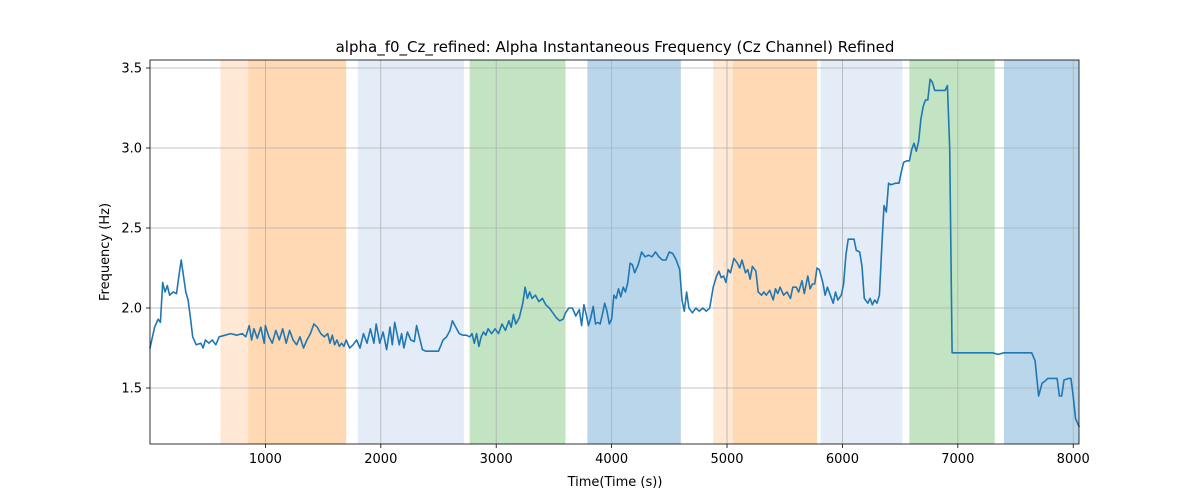 The height and width of the screenshot is (500, 1200). Describe the element at coordinates (496, 459) in the screenshot. I see `x-tick-label-2: 3000` at that location.